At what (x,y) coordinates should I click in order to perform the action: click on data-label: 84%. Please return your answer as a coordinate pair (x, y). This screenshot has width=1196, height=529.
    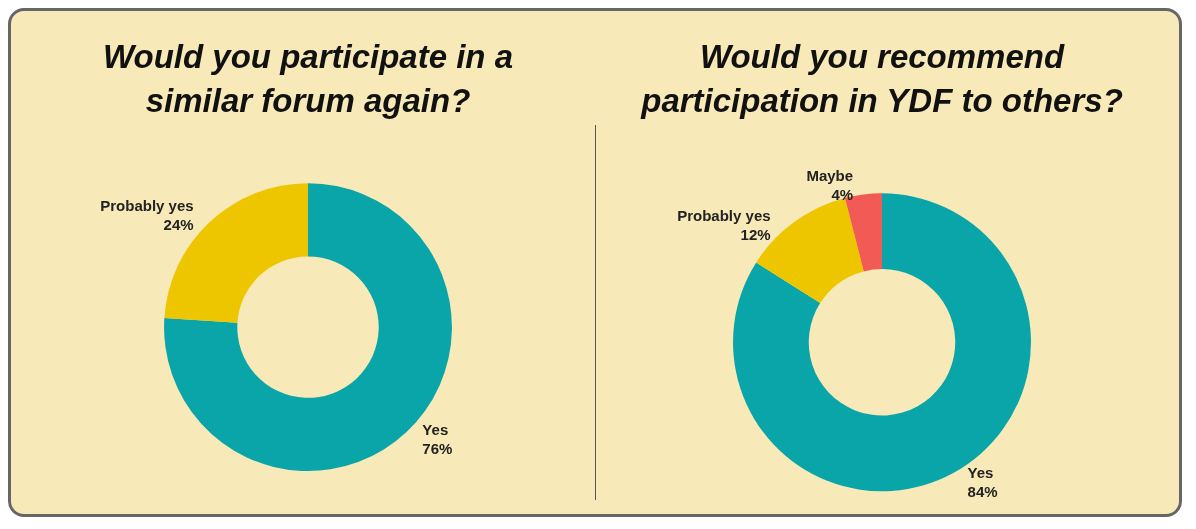
    Looking at the image, I should click on (982, 491).